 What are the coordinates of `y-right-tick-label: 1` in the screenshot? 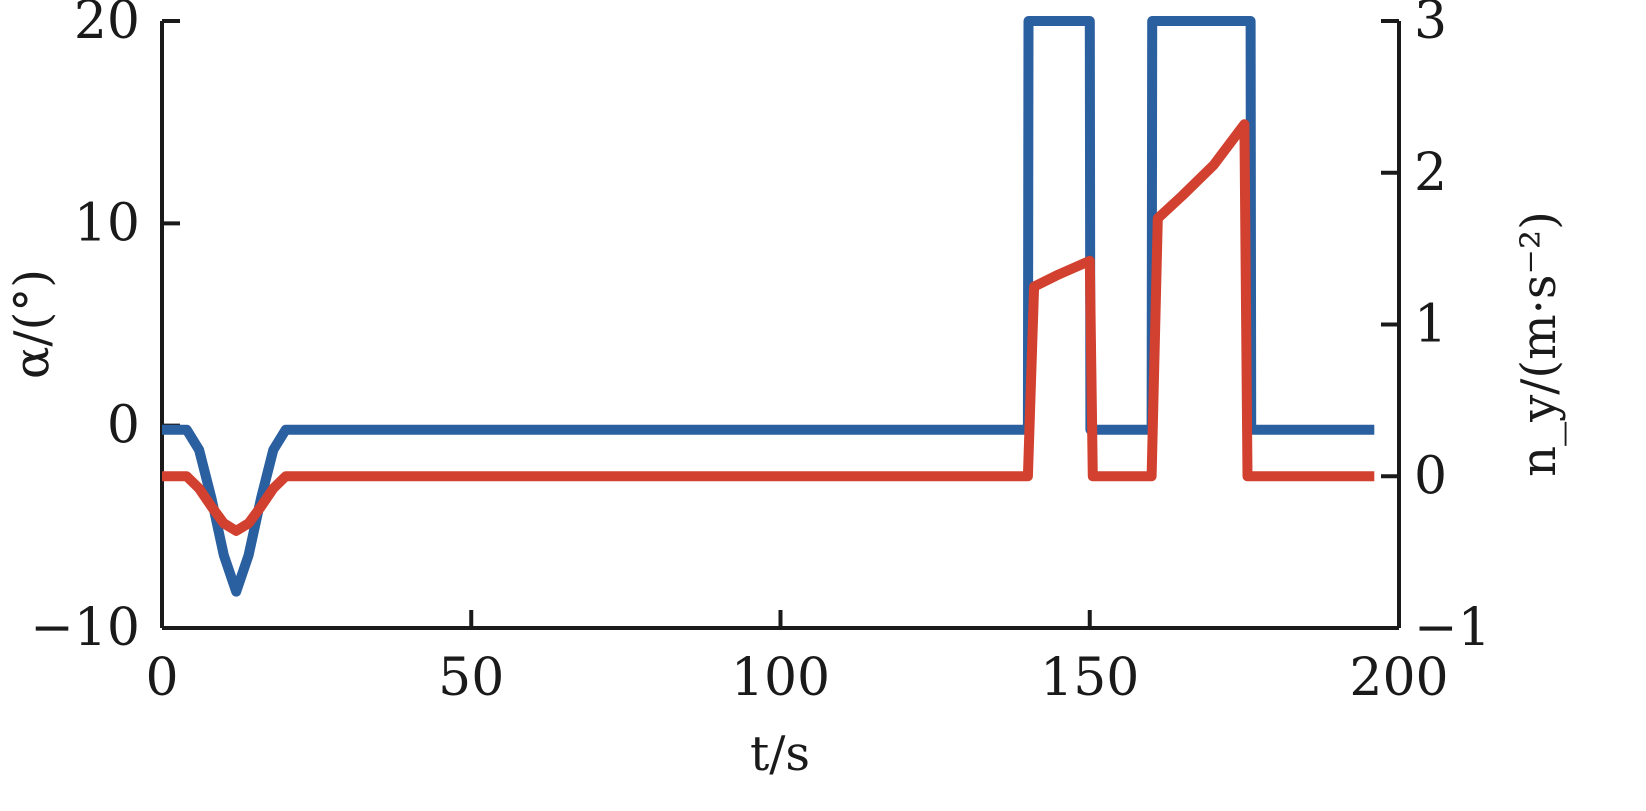 It's located at (1430, 325).